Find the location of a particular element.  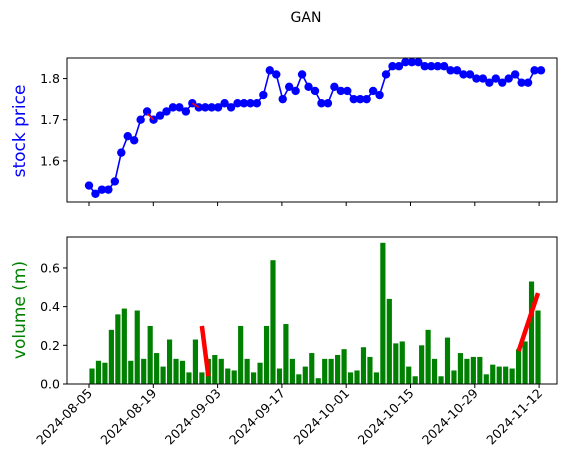

volume-y-axis-label: volume (m) is located at coordinates (20, 310).